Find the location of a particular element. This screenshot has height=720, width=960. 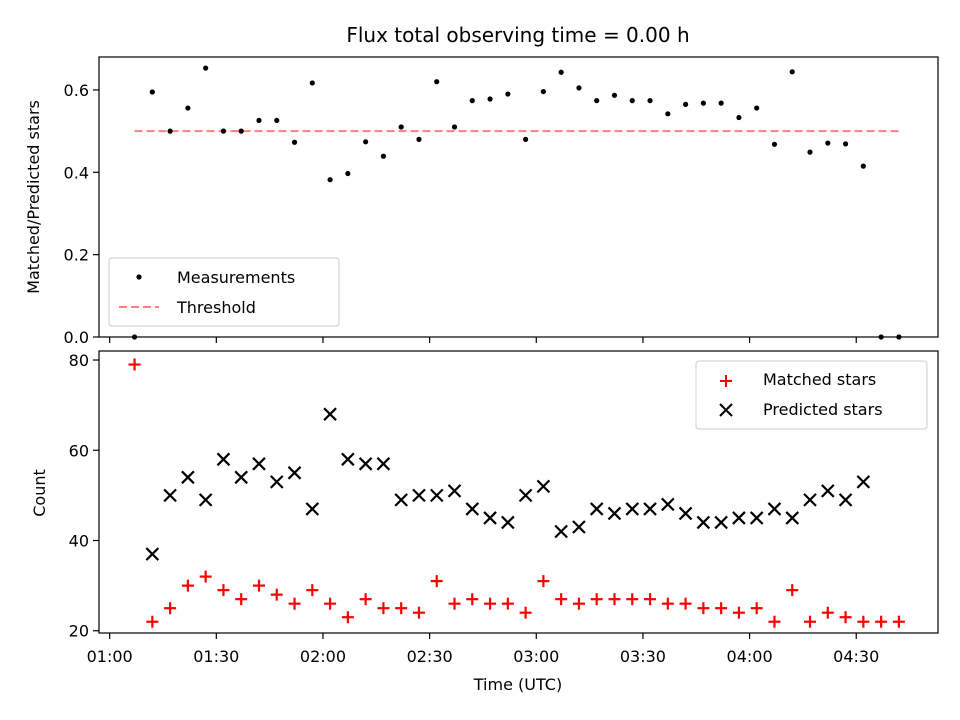

bottom-legend-box is located at coordinates (811, 395).